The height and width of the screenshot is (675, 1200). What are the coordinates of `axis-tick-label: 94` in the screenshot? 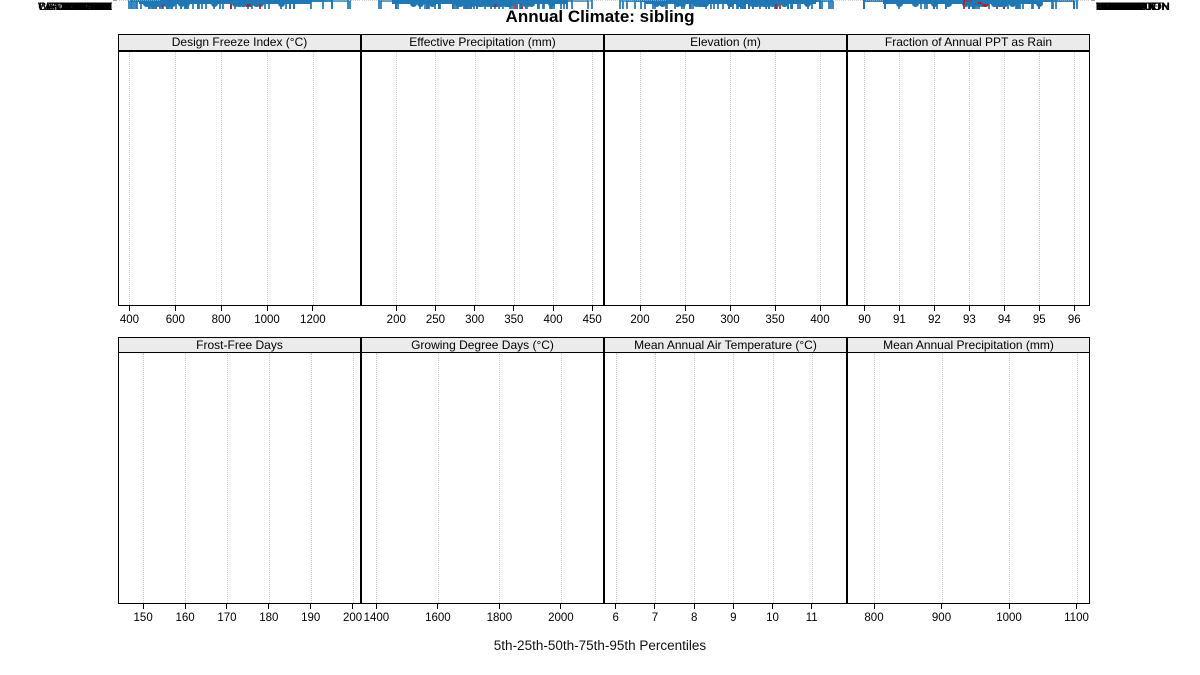 It's located at (1004, 320).